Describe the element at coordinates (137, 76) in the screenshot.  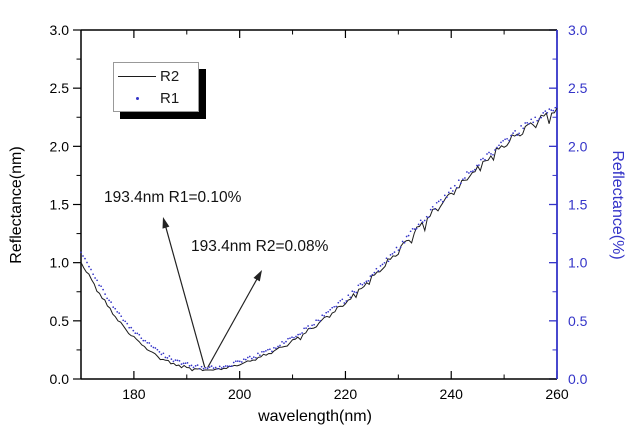
I see `legend-marker-area` at that location.